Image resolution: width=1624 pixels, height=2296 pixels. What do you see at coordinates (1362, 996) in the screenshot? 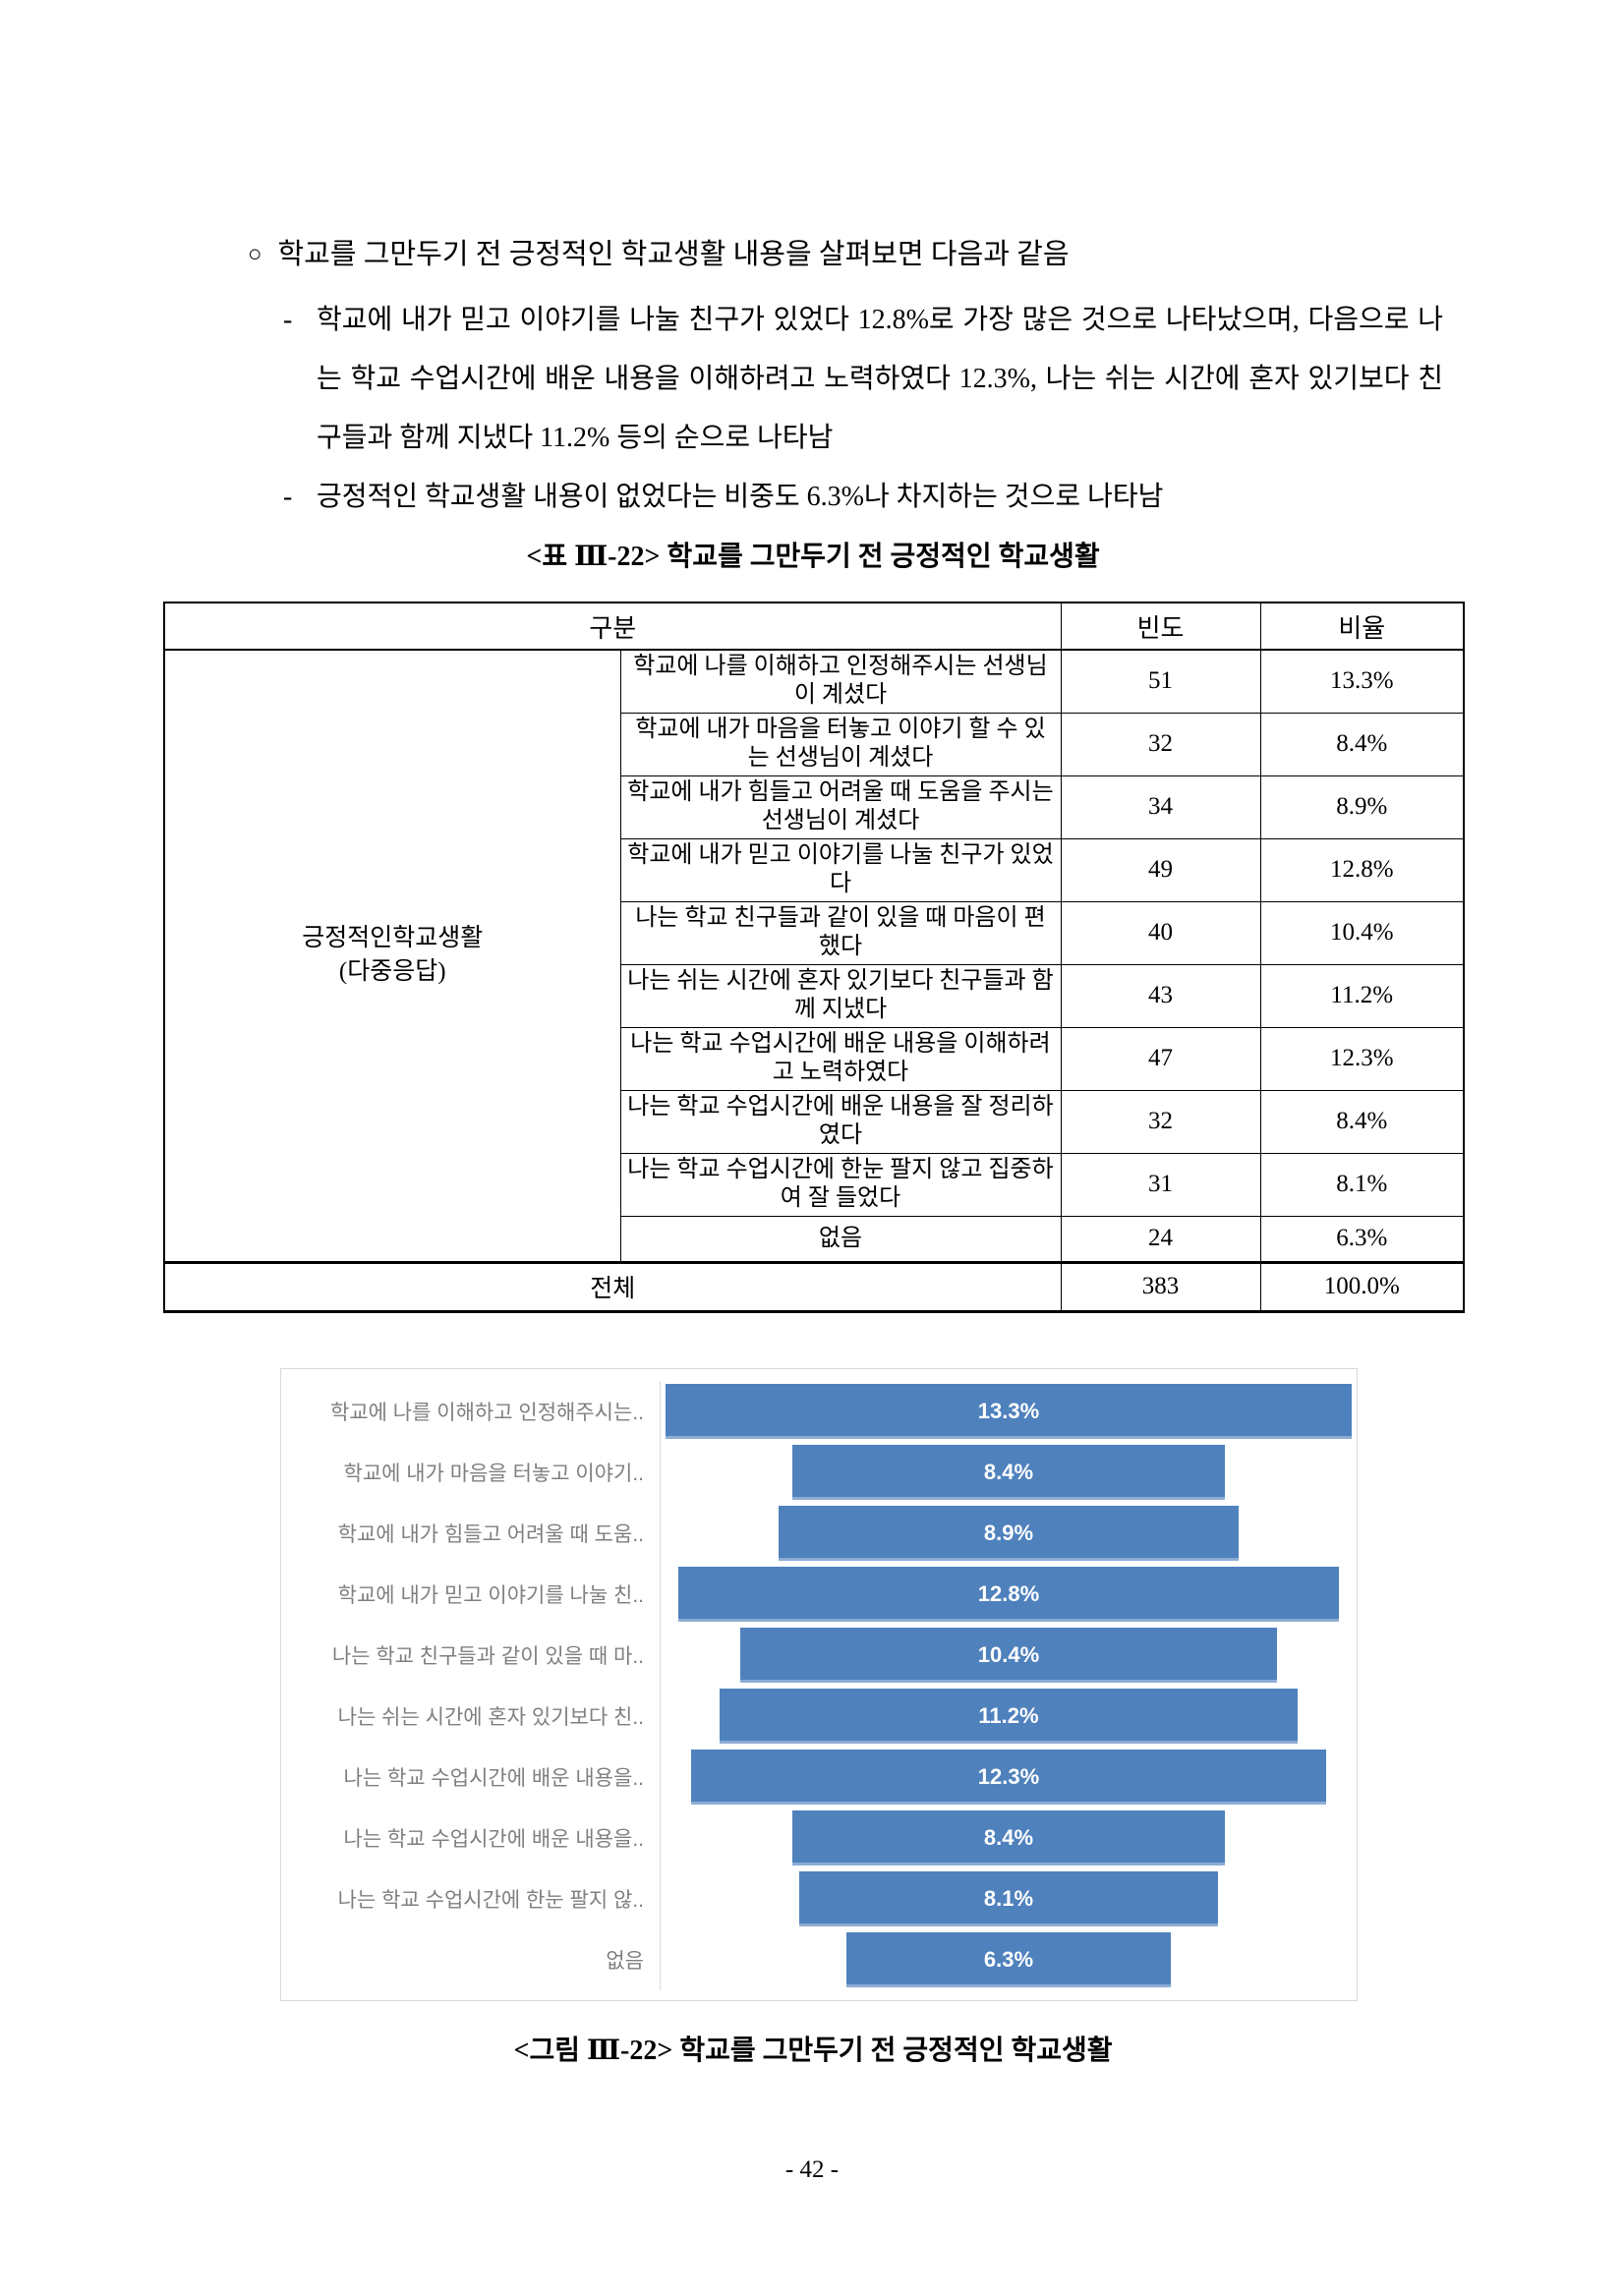
I see `ratio-cell: 11.2%` at bounding box center [1362, 996].